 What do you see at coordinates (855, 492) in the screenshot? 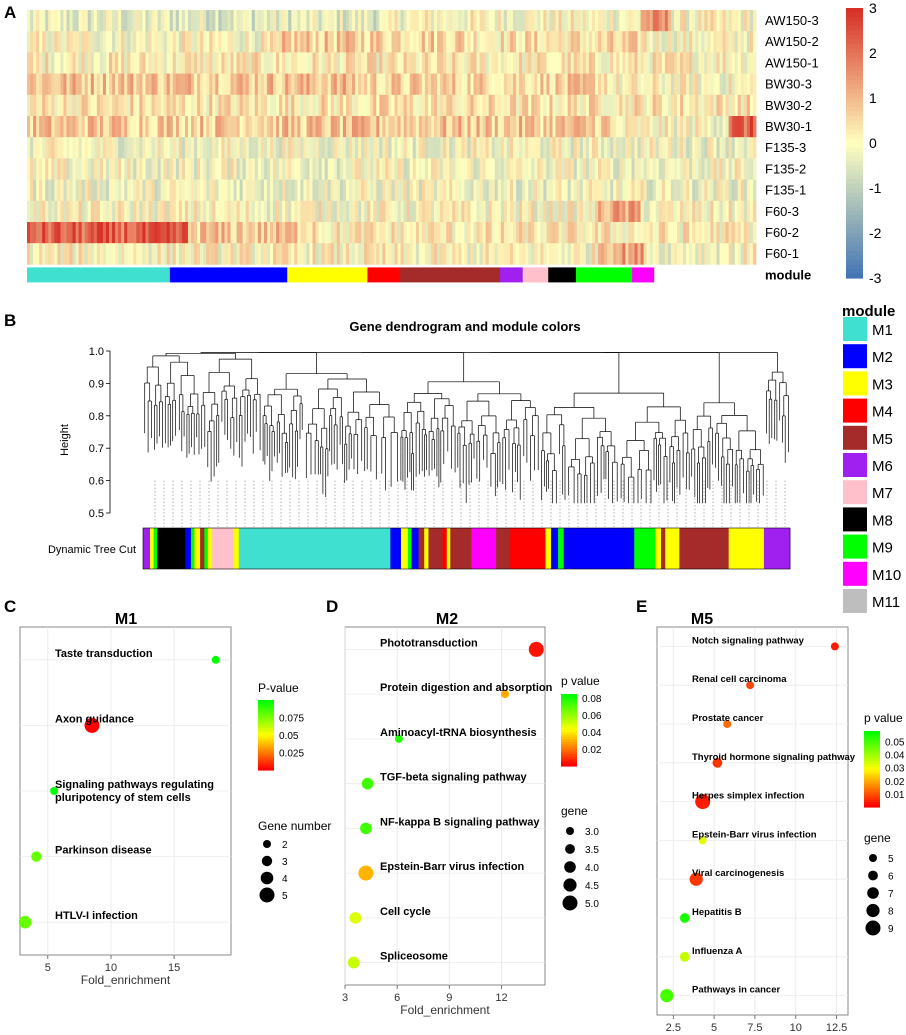
I see `module-legend-swatch` at bounding box center [855, 492].